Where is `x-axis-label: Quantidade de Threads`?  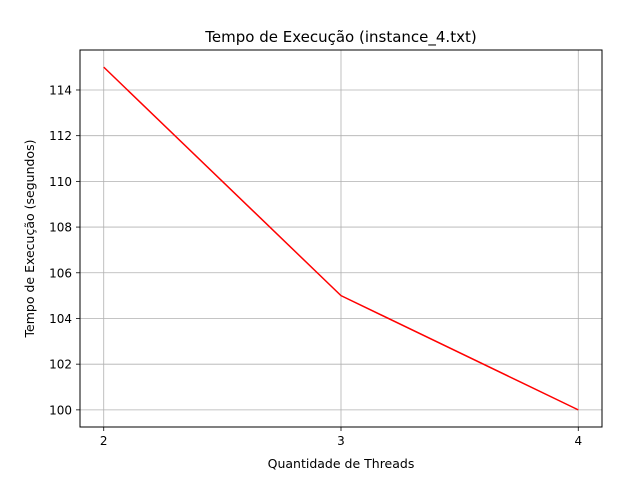
x-axis-label: Quantidade de Threads is located at coordinates (341, 463).